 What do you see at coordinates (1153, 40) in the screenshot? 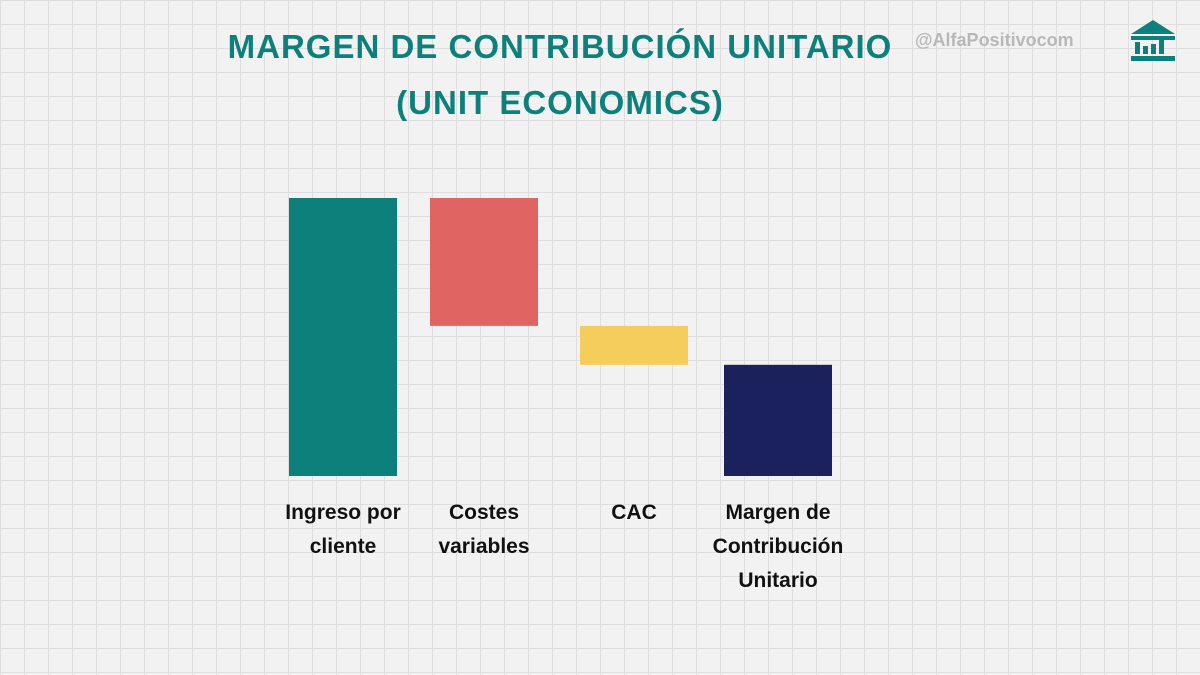
I see `logo-icon` at bounding box center [1153, 40].